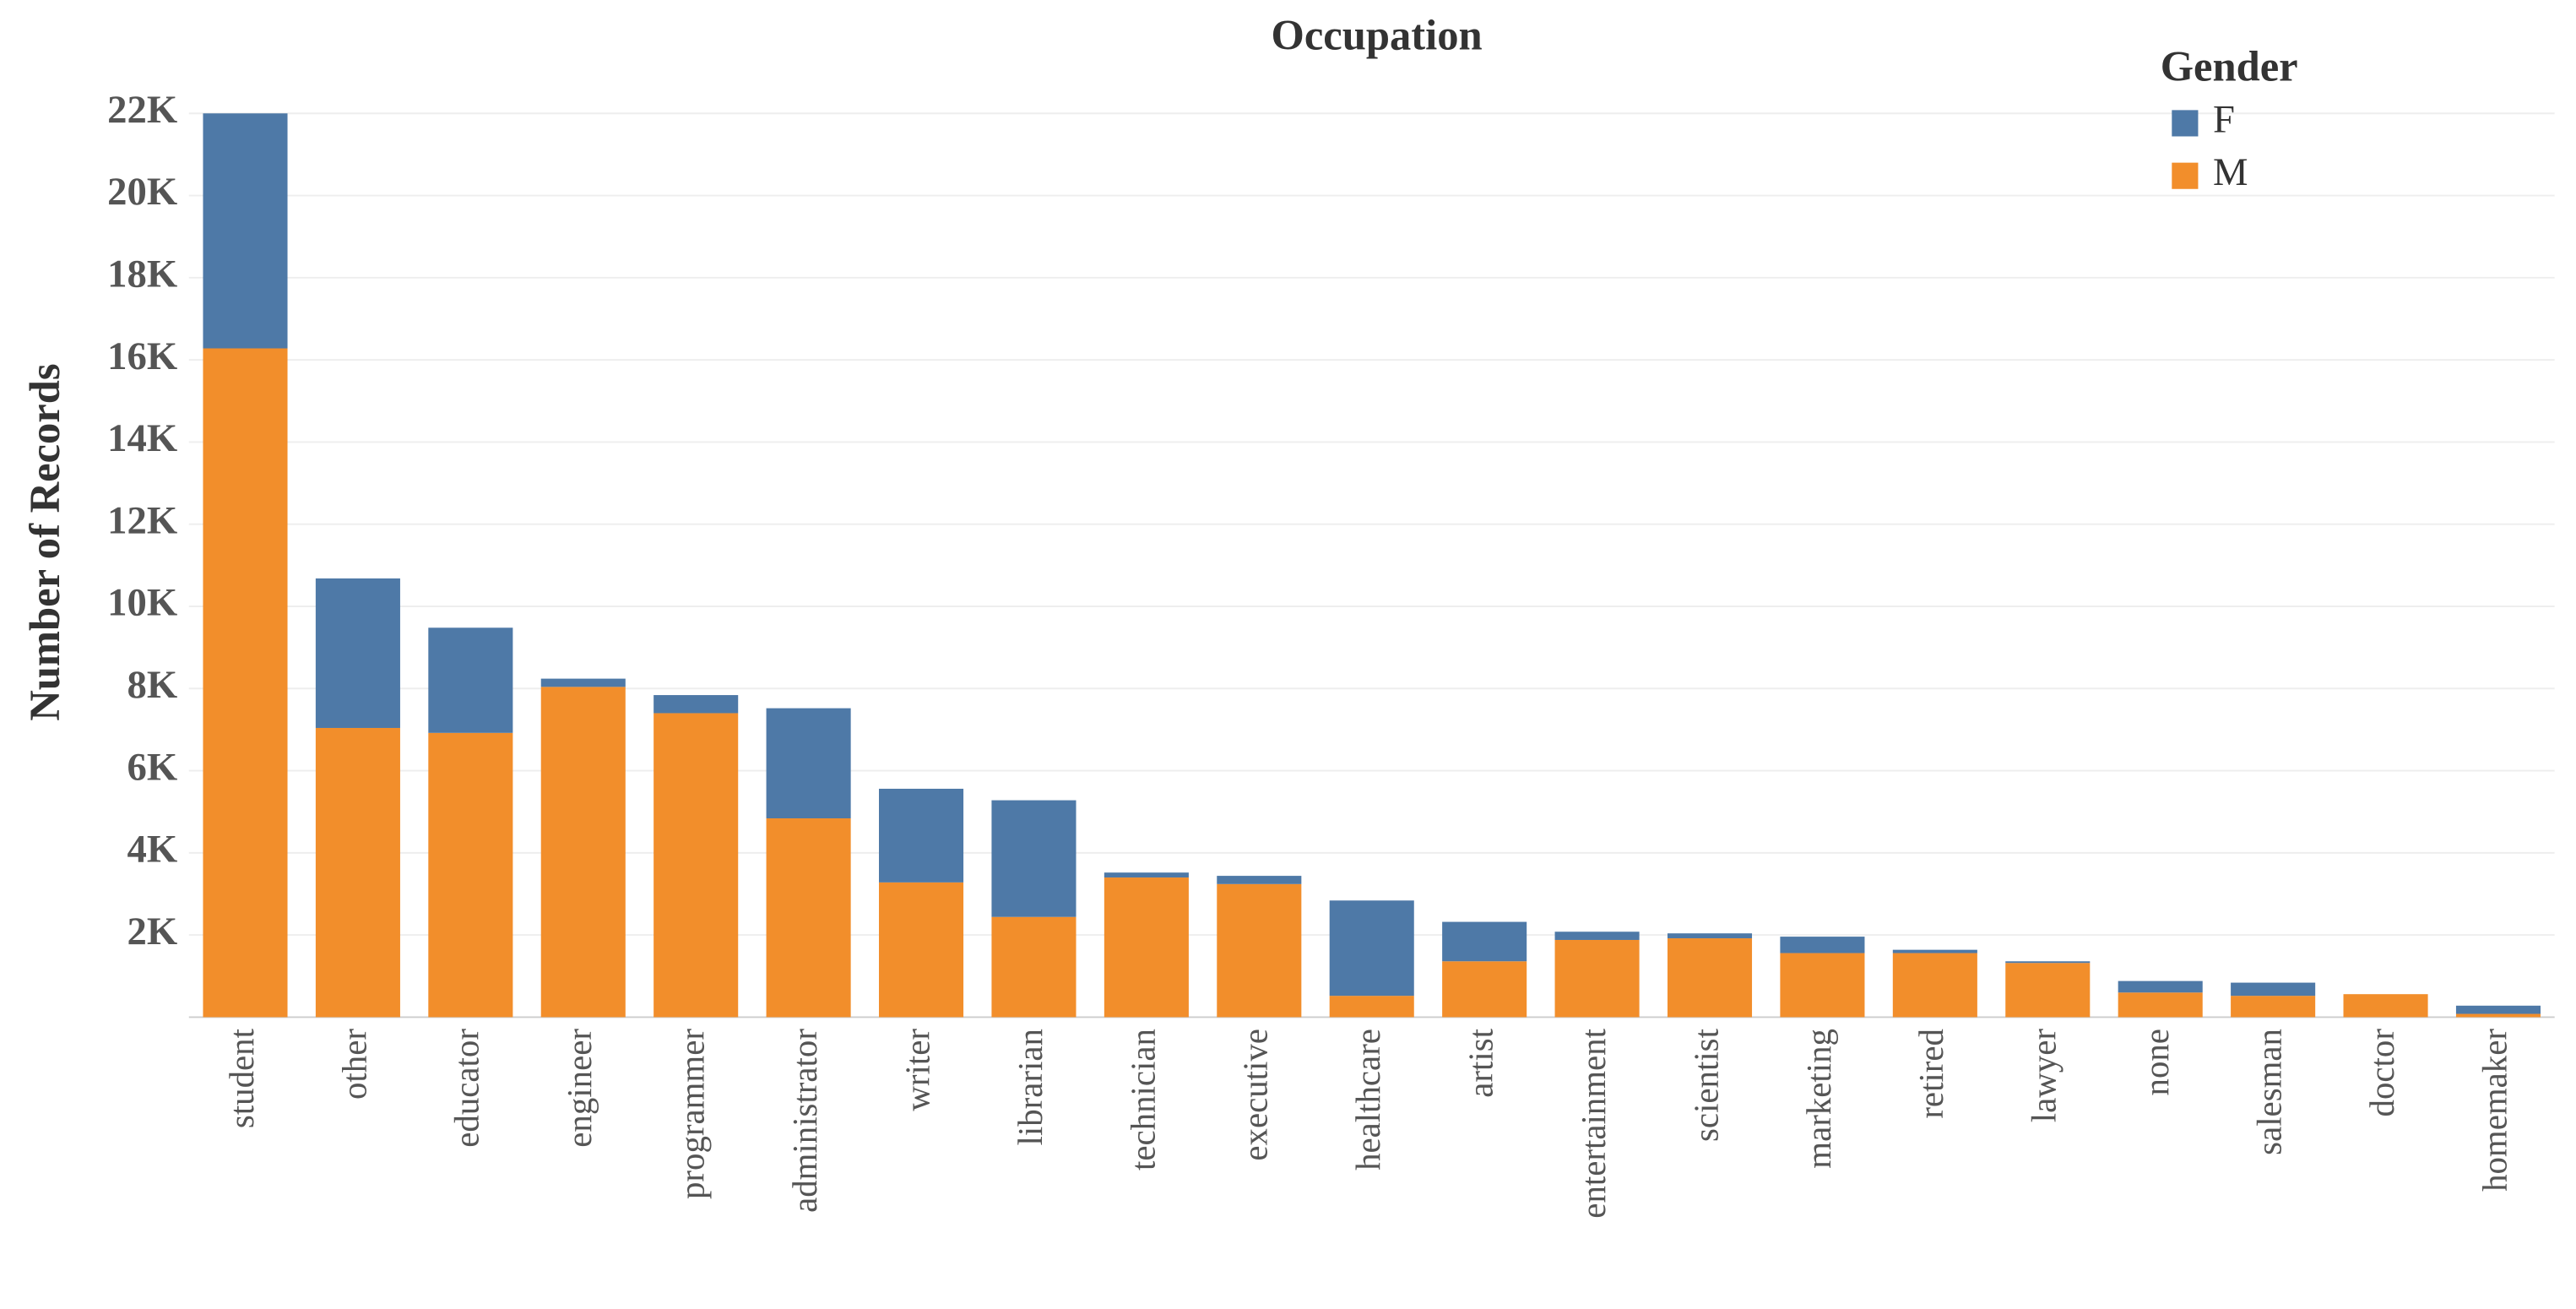 The width and height of the screenshot is (2576, 1309). I want to click on legend-label: M, so click(2230, 172).